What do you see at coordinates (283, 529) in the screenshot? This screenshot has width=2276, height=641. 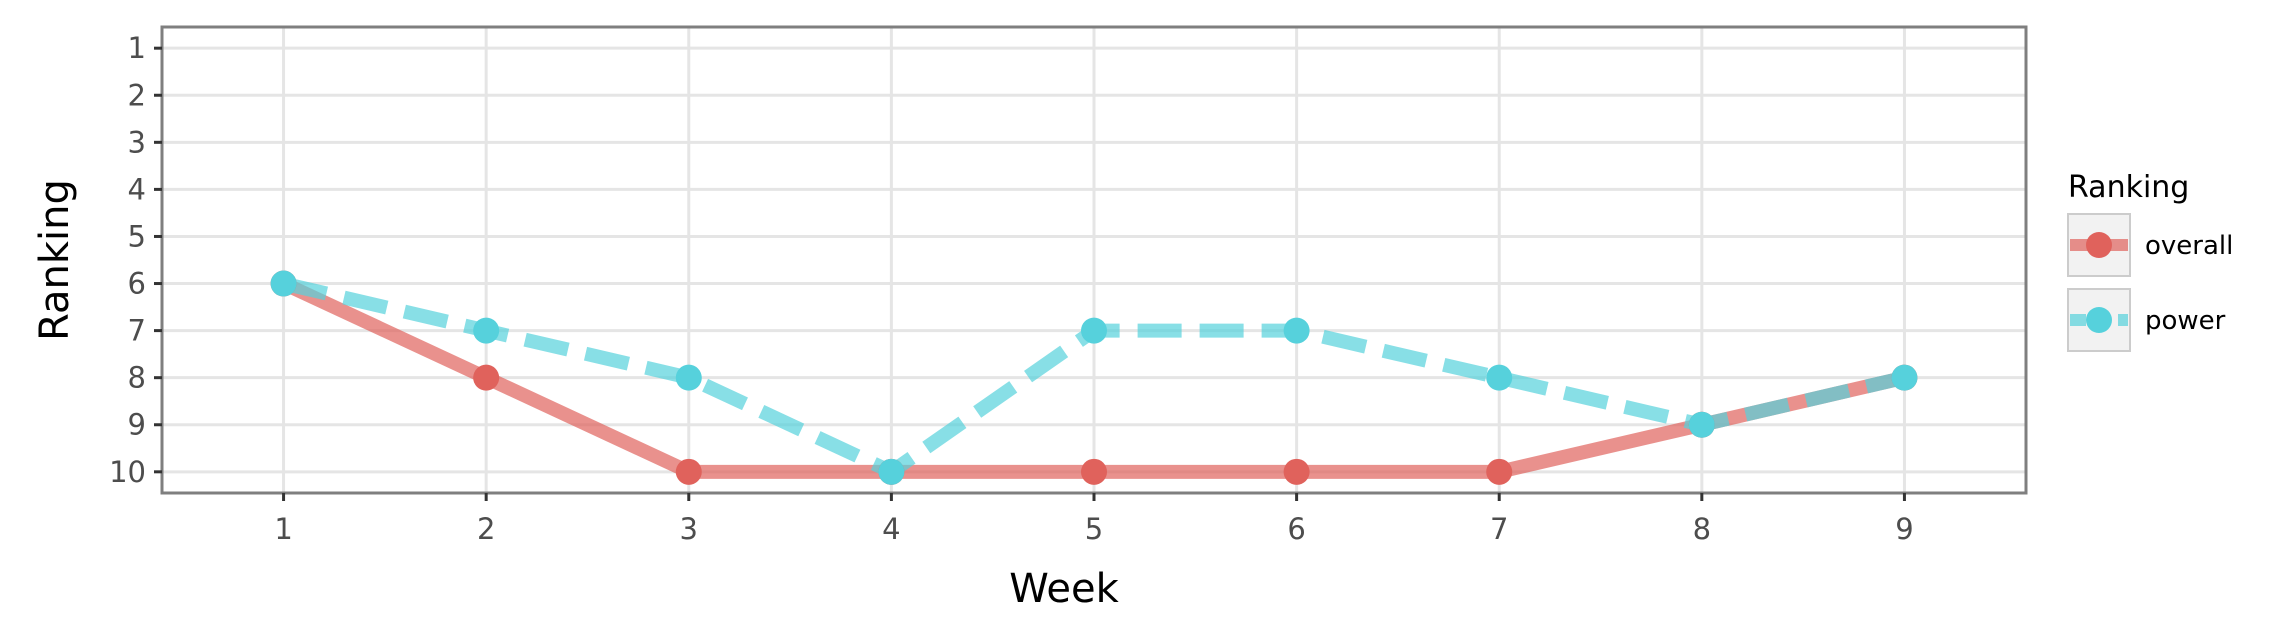 I see `x-tick-label: 1` at bounding box center [283, 529].